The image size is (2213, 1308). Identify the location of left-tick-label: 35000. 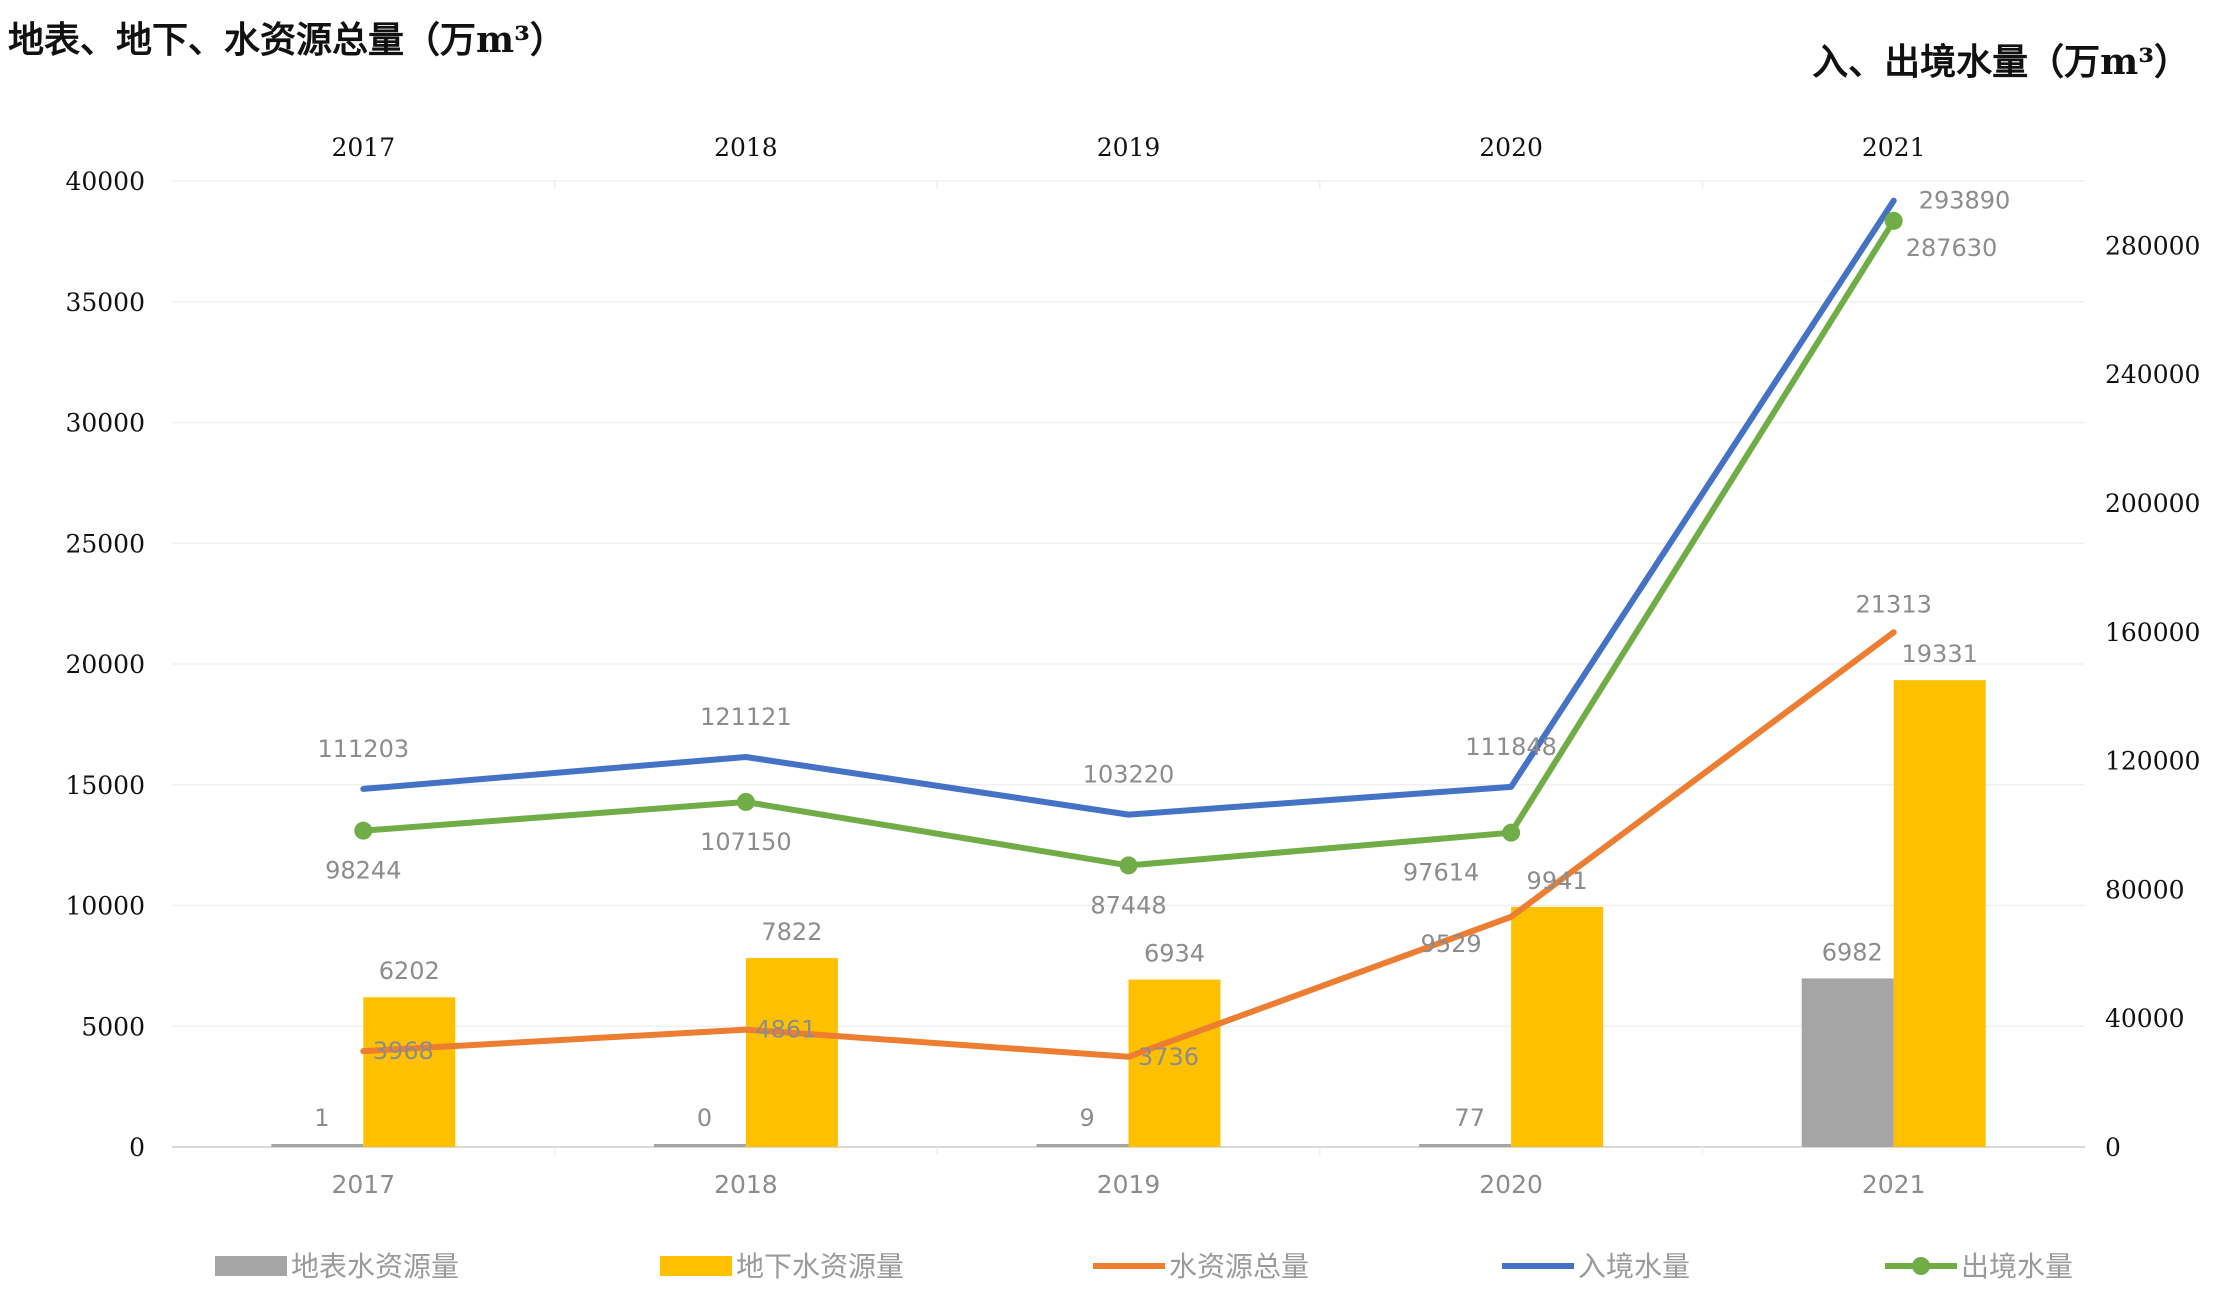
(105, 302).